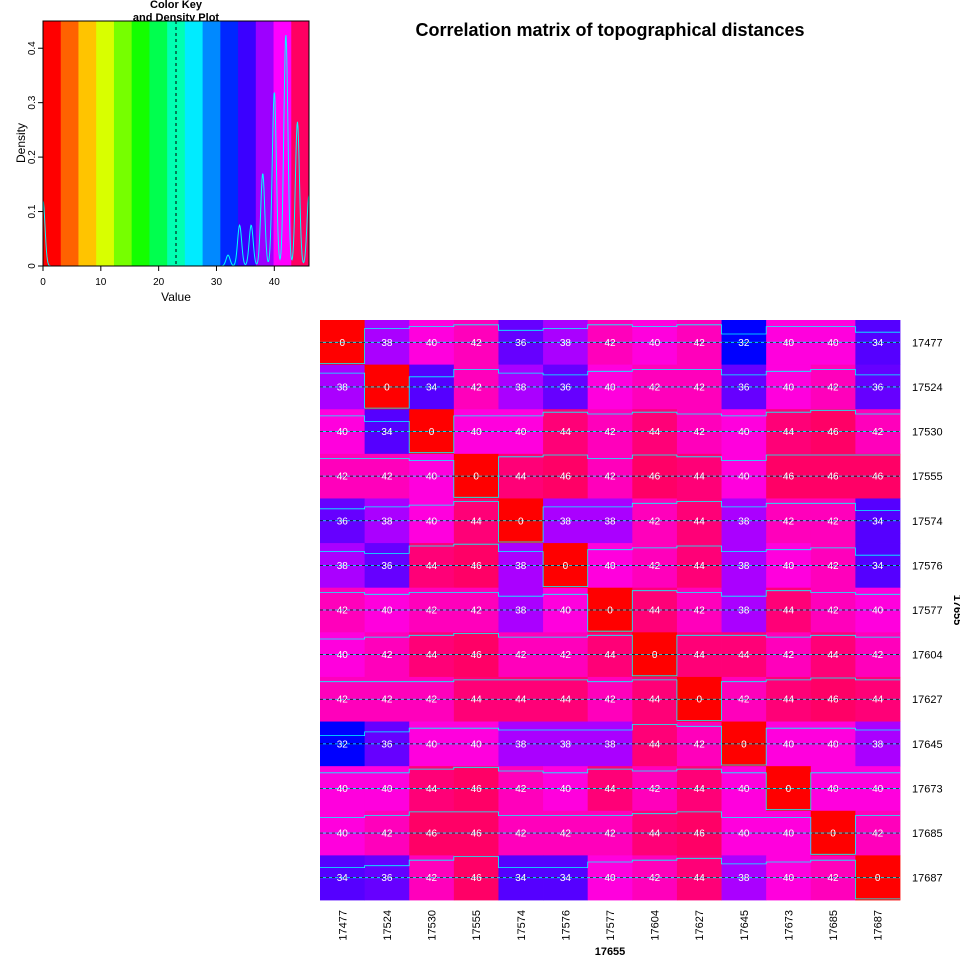 This screenshot has width=960, height=960. I want to click on y-tick-label: 0.4, so click(32, 48).